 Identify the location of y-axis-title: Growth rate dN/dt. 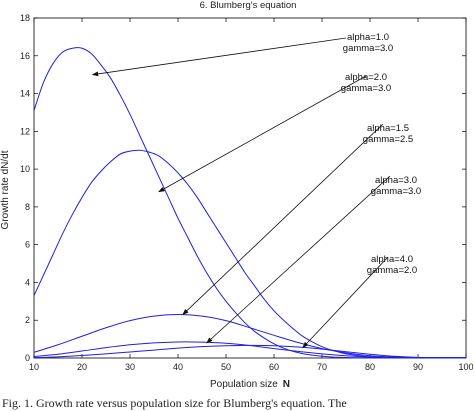
(5, 189).